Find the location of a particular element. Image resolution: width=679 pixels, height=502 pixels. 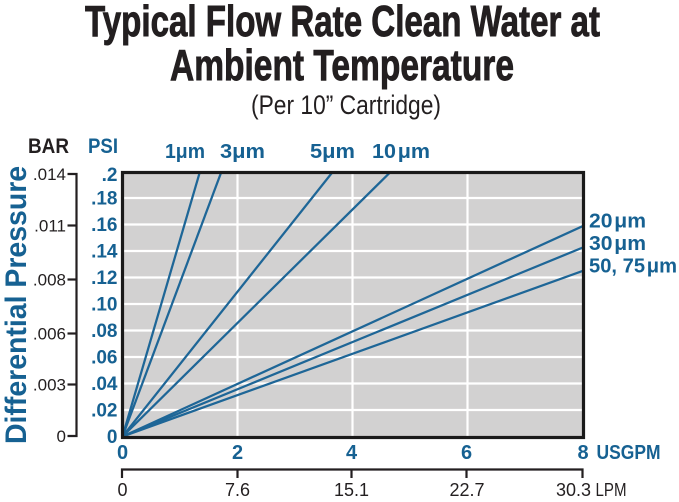

svg-text:Typical Flow Rate Clean Water: Typical Flow Rate Clean Water at is located at coordinates (342, 23).